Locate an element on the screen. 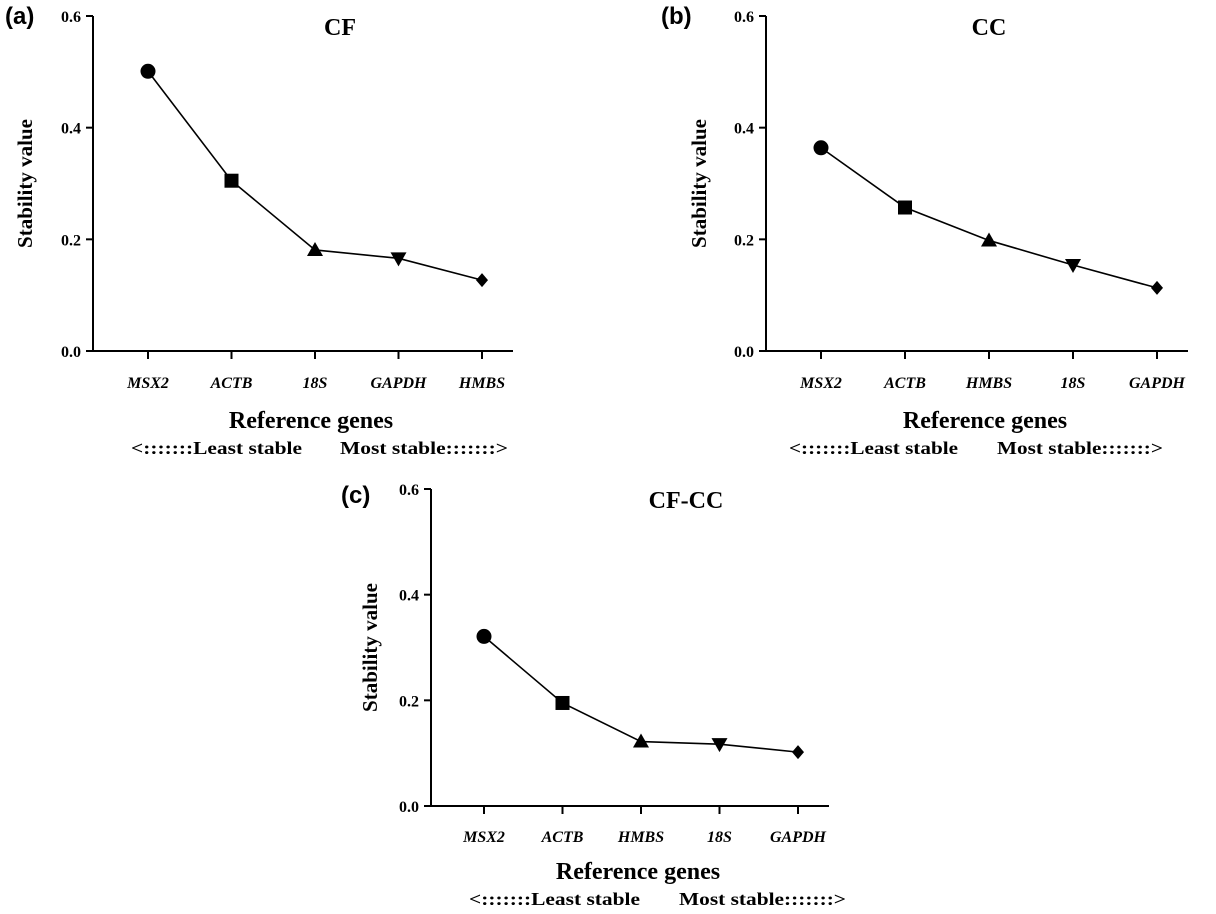 The height and width of the screenshot is (914, 1216). panel-label: (b) is located at coordinates (676, 16).